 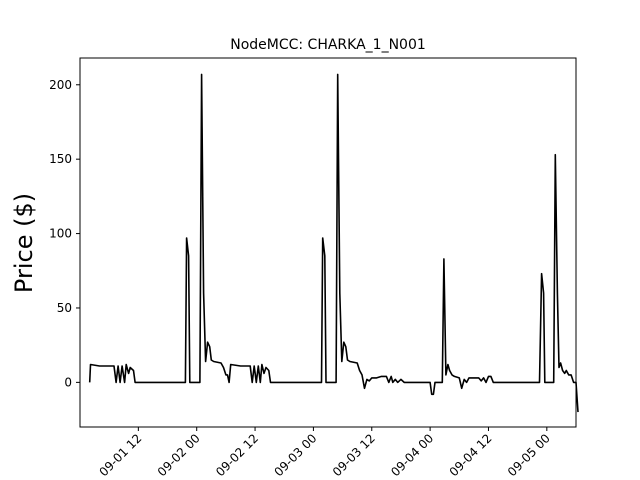 I want to click on x-tick-label: 09-02 12, so click(x=237, y=455).